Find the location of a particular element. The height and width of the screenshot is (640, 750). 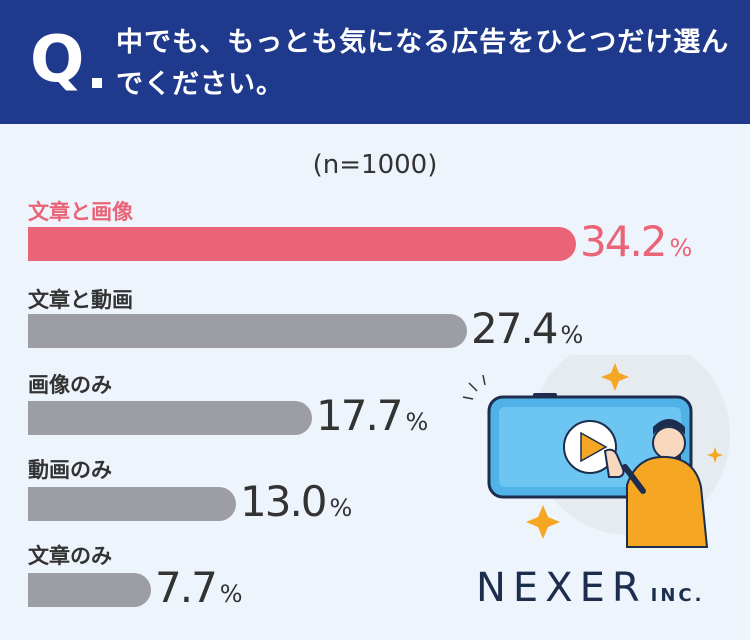

play-icon is located at coordinates (594, 447).